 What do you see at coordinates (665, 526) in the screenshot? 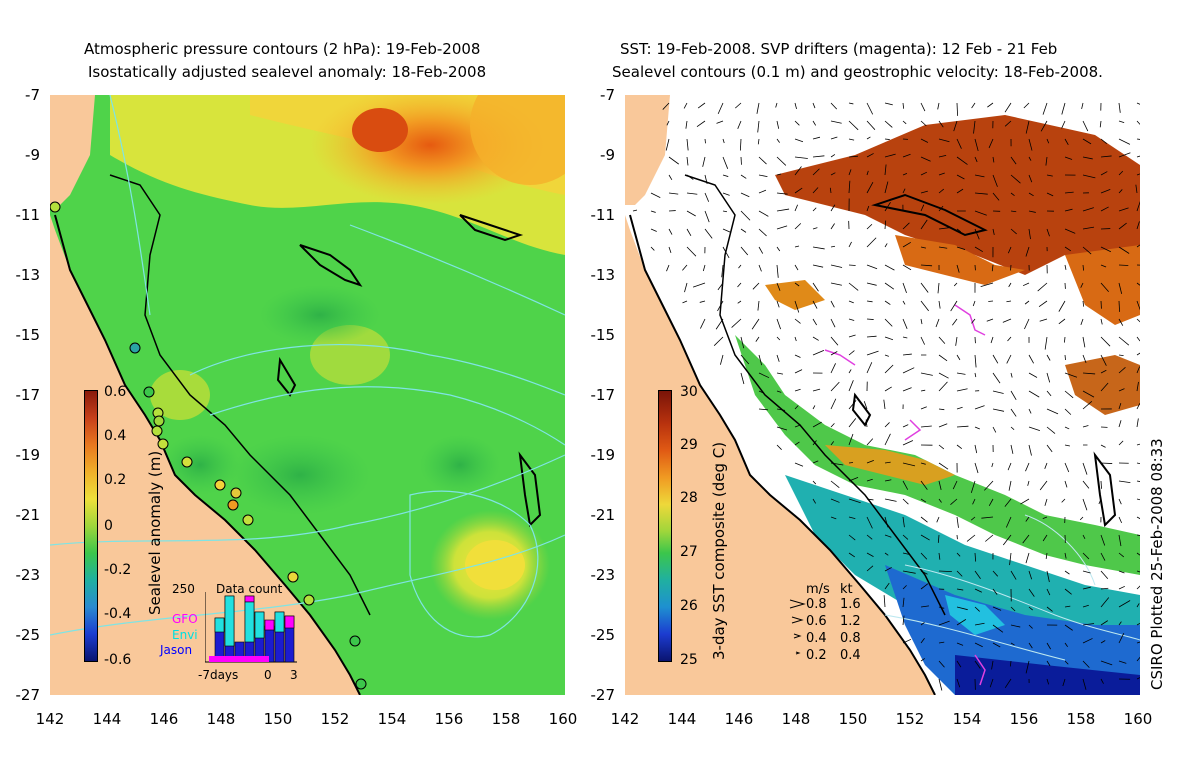
I see `right-colorbar` at bounding box center [665, 526].